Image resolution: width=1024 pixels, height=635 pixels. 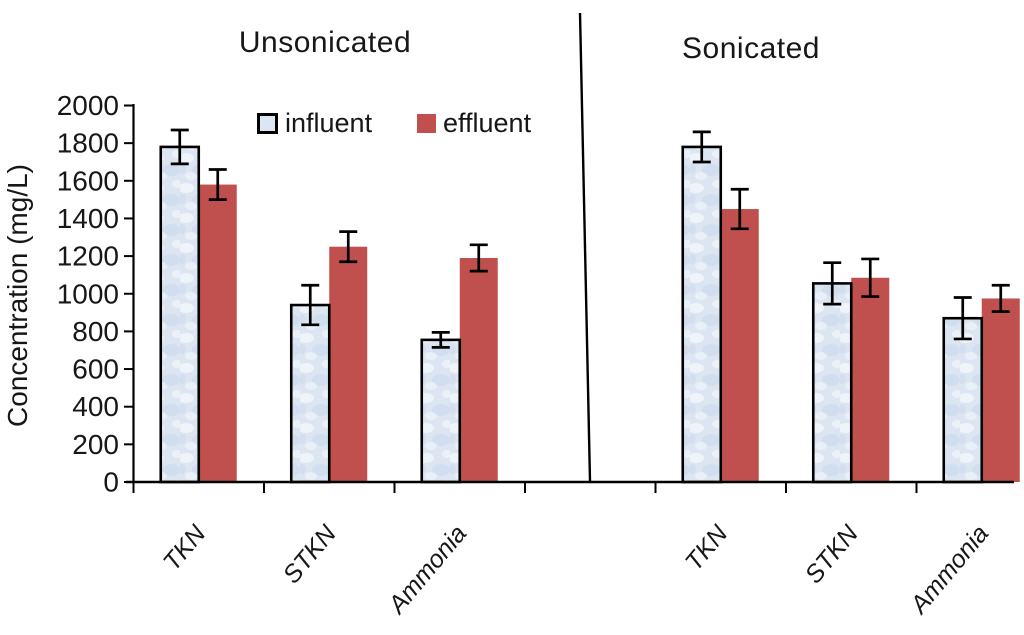 I want to click on y-tick-label: 800, so click(x=95, y=331).